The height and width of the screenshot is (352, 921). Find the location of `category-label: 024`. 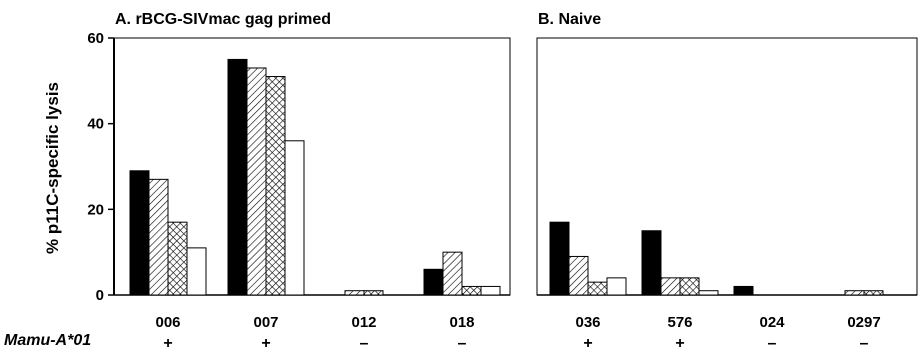

category-label: 024 is located at coordinates (772, 322).